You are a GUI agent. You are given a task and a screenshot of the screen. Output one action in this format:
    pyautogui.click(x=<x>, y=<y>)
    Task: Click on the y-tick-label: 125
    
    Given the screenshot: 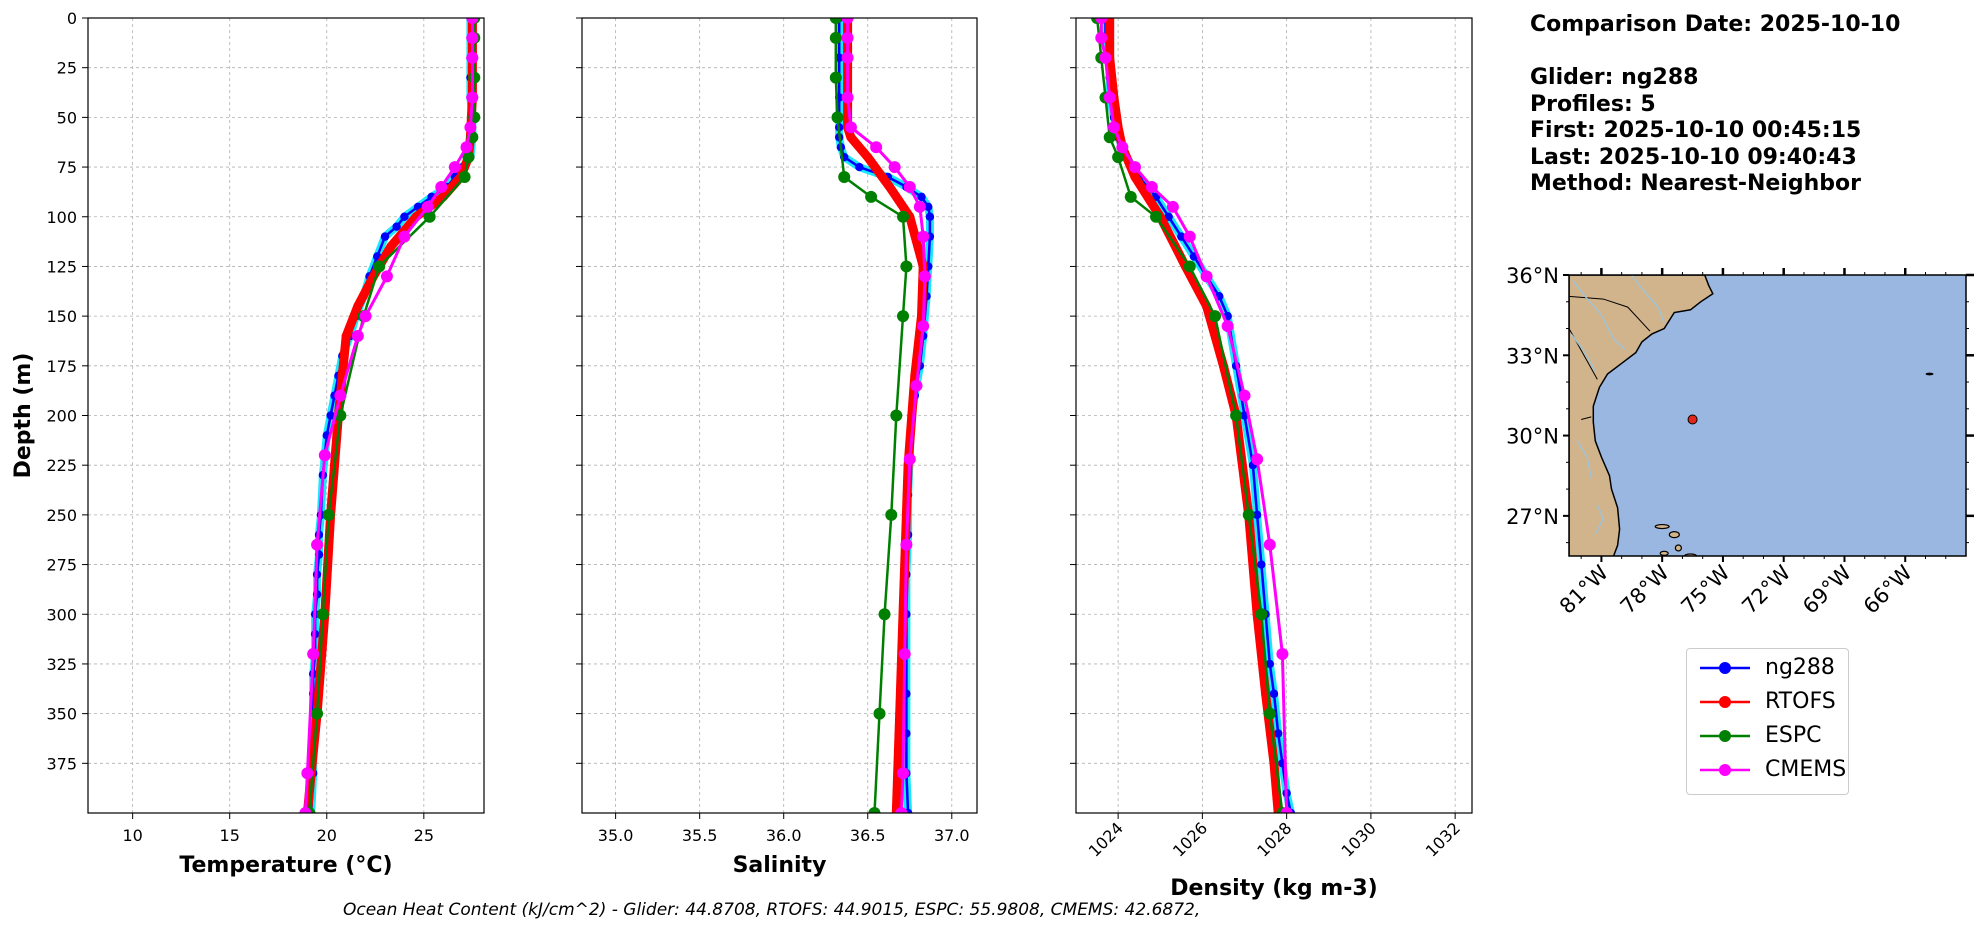 What is the action you would take?
    pyautogui.click(x=61, y=266)
    